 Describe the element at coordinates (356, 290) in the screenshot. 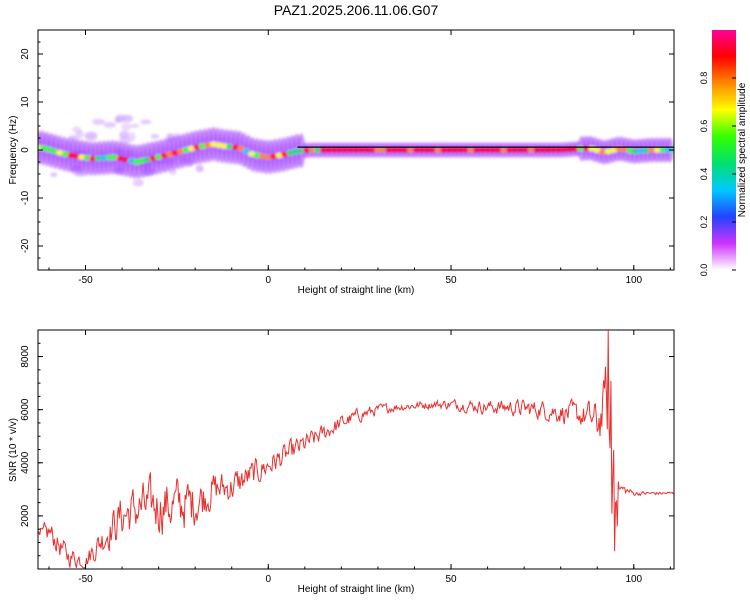

I see `spectrogram-xlabel: Height of straight line (km)` at that location.